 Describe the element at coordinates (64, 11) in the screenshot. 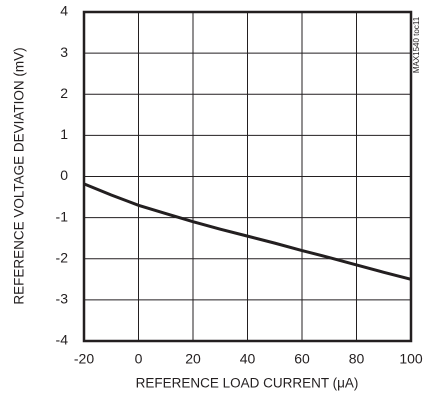

I see `y-tick-label: 4` at that location.